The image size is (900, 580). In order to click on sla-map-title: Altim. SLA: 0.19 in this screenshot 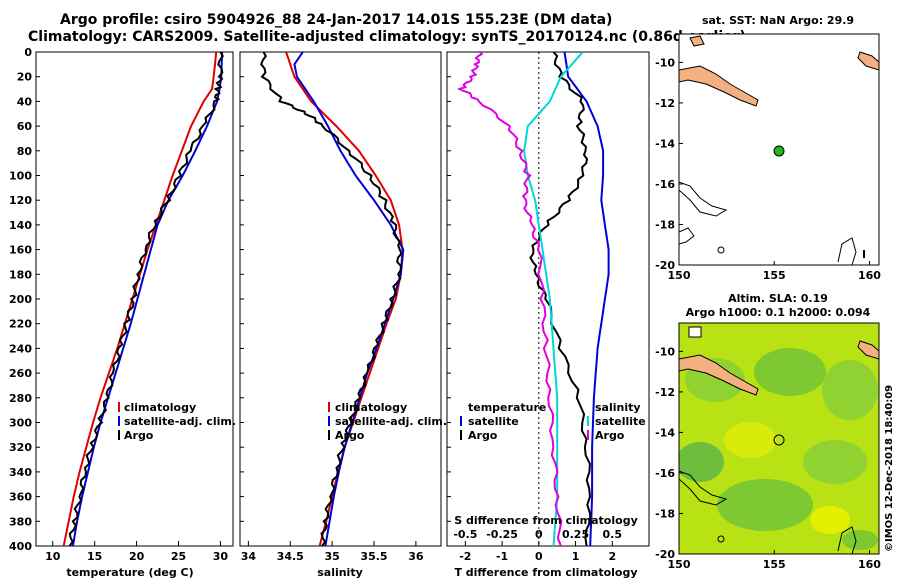, I will do `click(778, 298)`.